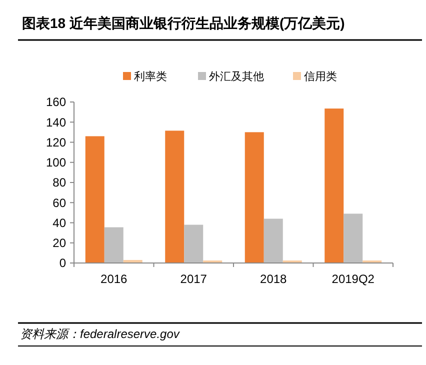  What do you see at coordinates (100, 334) in the screenshot?
I see `text: 资料来源：federalreserve.gov` at bounding box center [100, 334].